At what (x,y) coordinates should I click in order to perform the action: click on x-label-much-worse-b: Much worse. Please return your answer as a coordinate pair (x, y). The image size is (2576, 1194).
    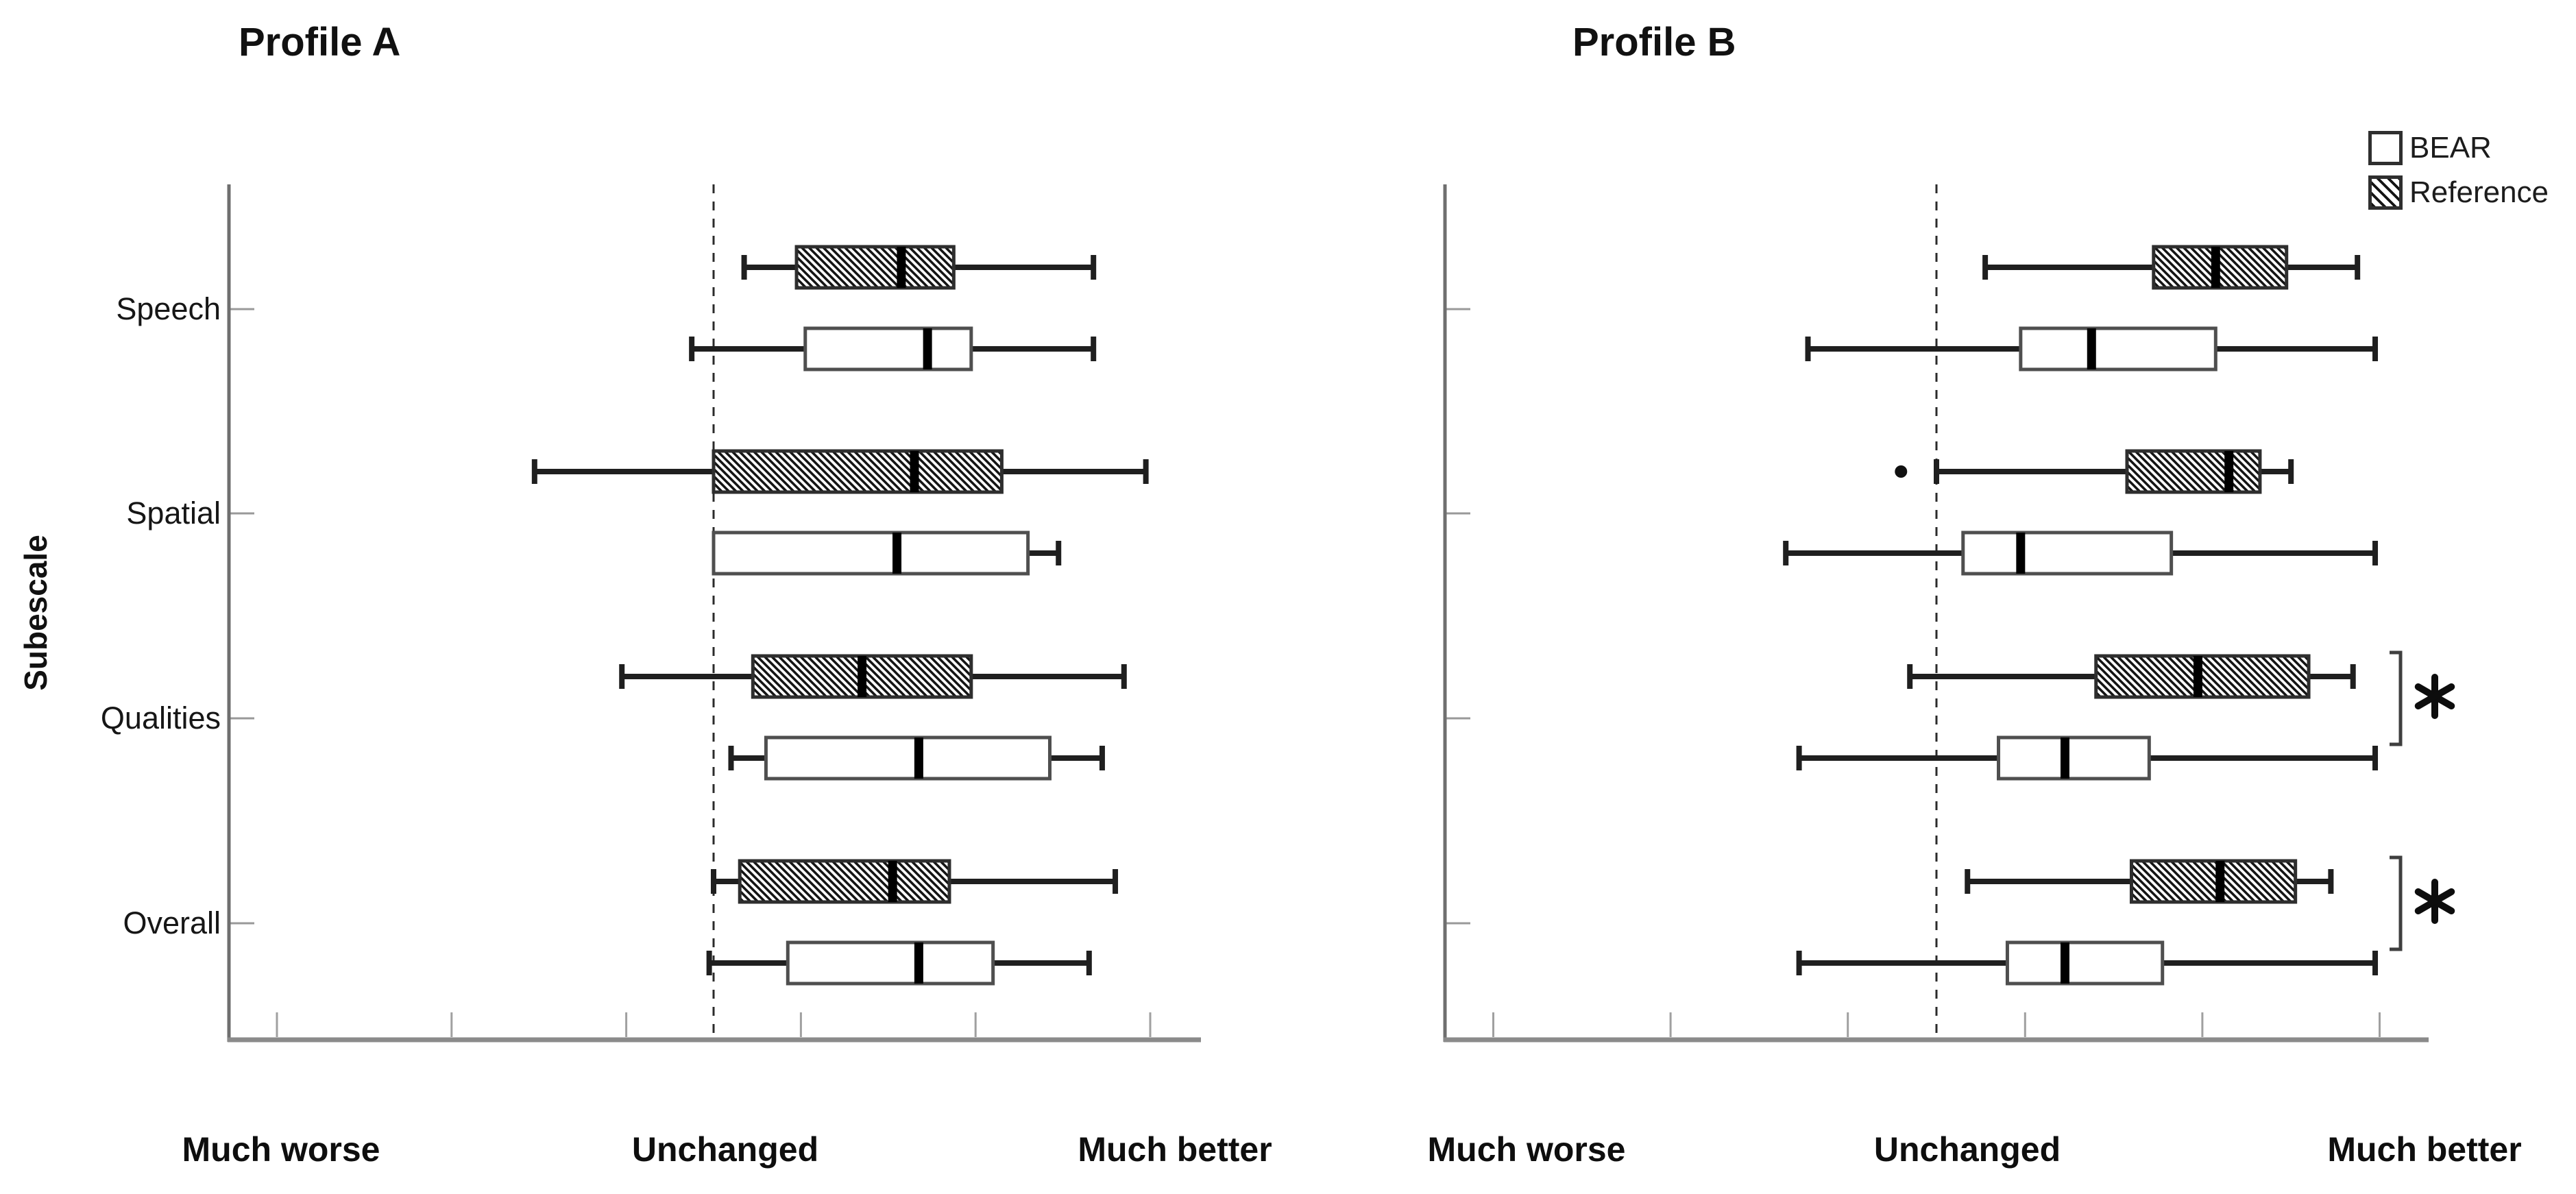
    Looking at the image, I should click on (1526, 1149).